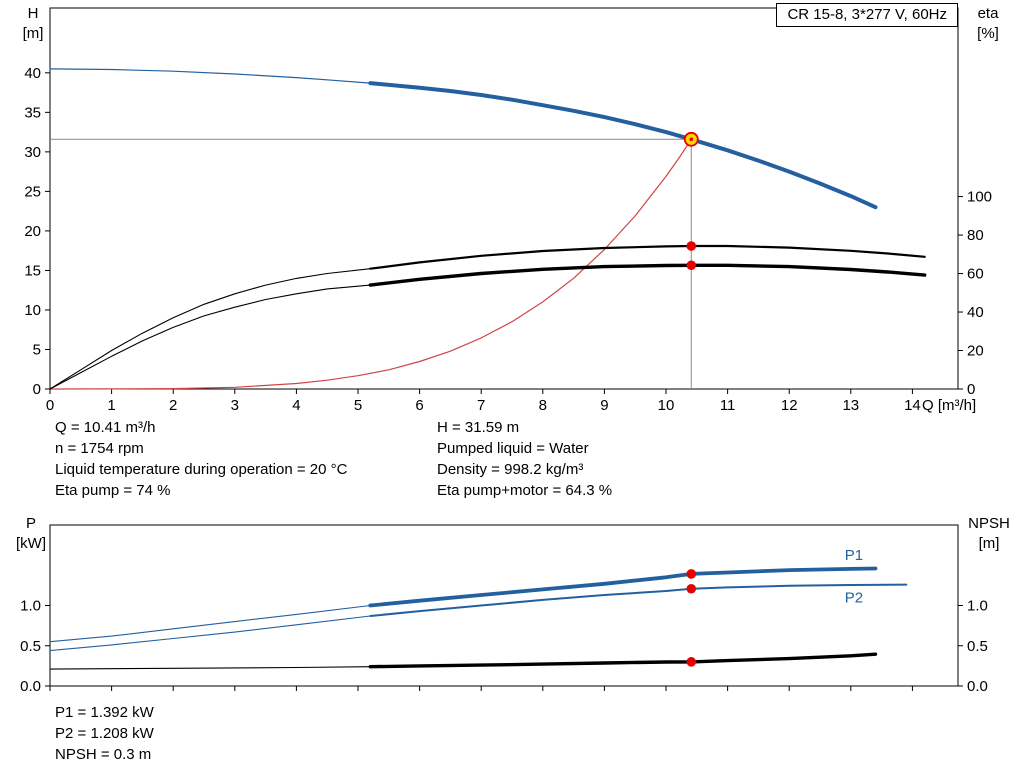  I want to click on right-axis-tick-label: 1.0, so click(977, 606).